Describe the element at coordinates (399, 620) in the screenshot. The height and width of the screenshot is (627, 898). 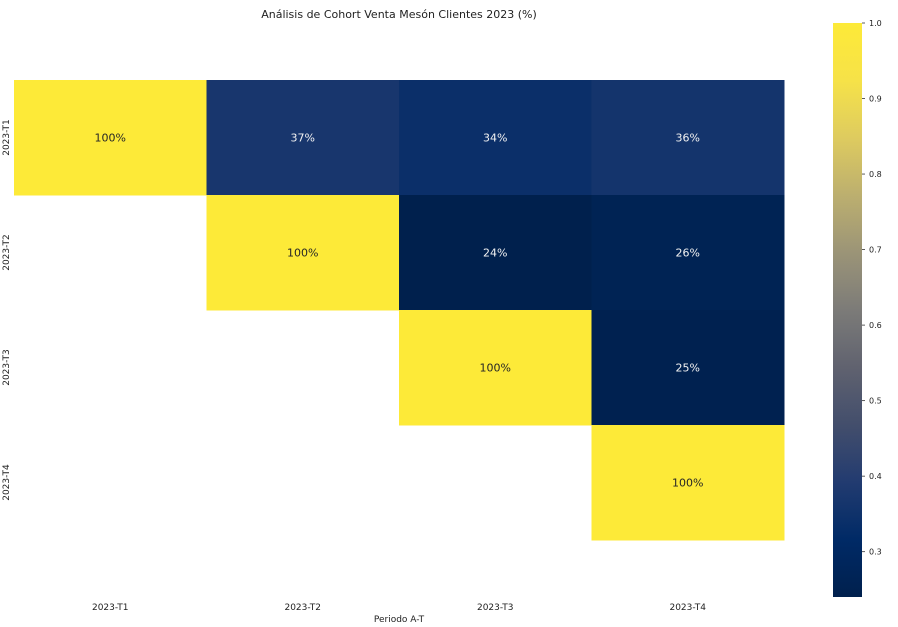
I see `x-axis-label: Periodo A-T` at that location.